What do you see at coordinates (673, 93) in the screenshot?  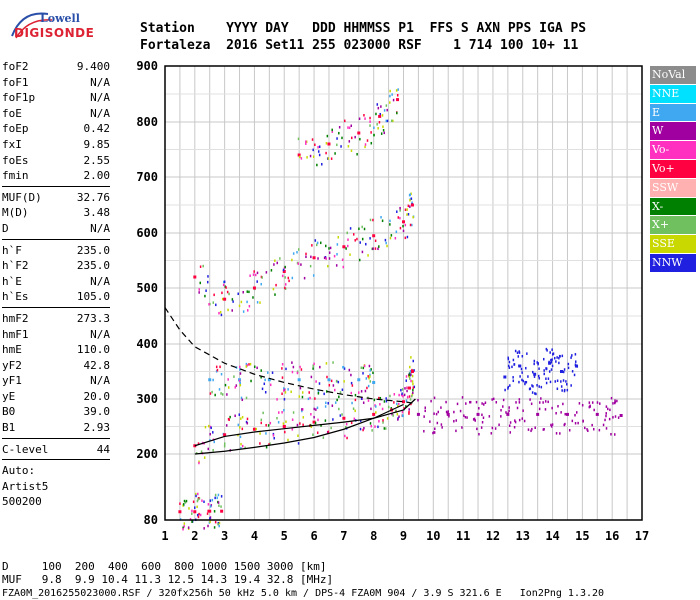 I see `legend-item-nne: NNE` at bounding box center [673, 93].